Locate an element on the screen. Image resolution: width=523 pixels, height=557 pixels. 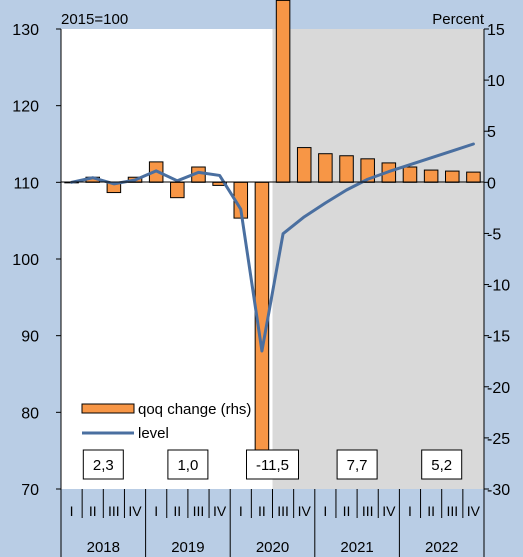
annual-growth-boxes: 2,3 1,0 -11,5 7,7 5,2 is located at coordinates (272, 464).